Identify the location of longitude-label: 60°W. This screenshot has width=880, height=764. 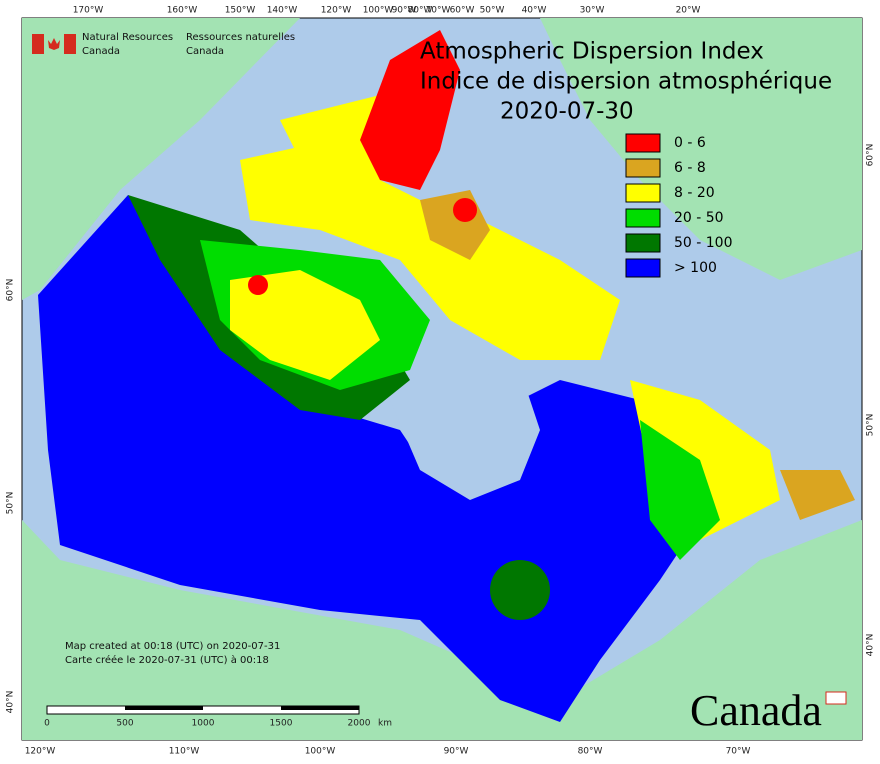
(462, 11).